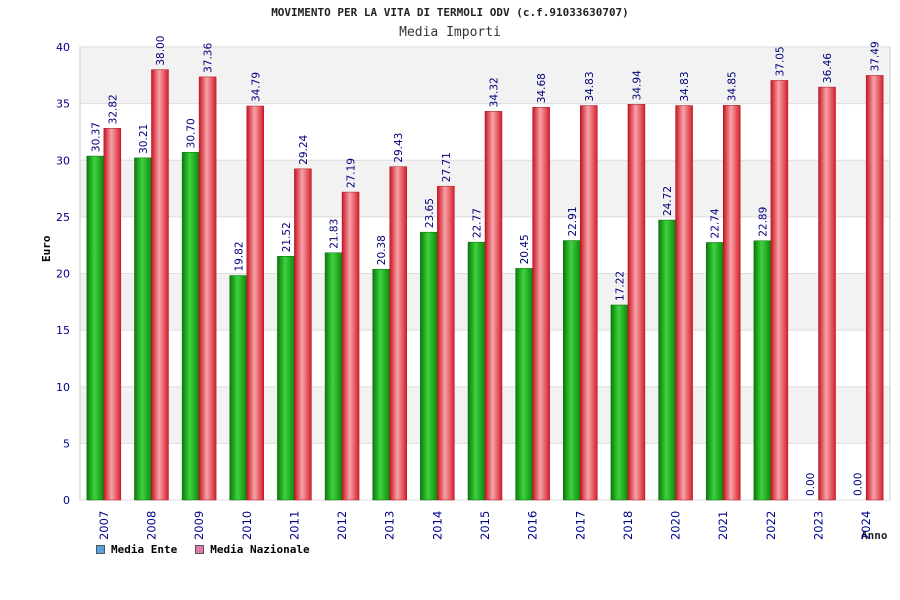 Image resolution: width=900 pixels, height=600 pixels. What do you see at coordinates (573, 221) in the screenshot?
I see `bar-value-label: 22.91` at bounding box center [573, 221].